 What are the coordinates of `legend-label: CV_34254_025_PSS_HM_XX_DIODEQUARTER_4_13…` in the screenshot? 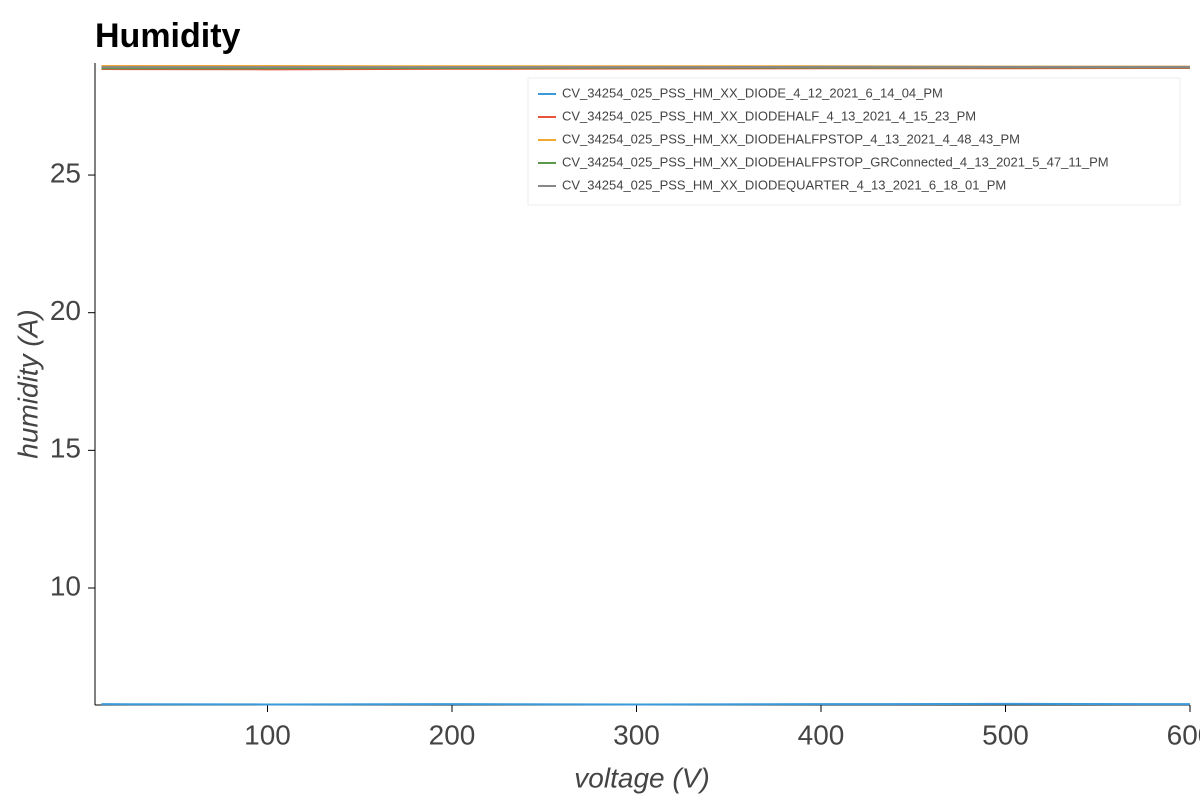 It's located at (784, 184).